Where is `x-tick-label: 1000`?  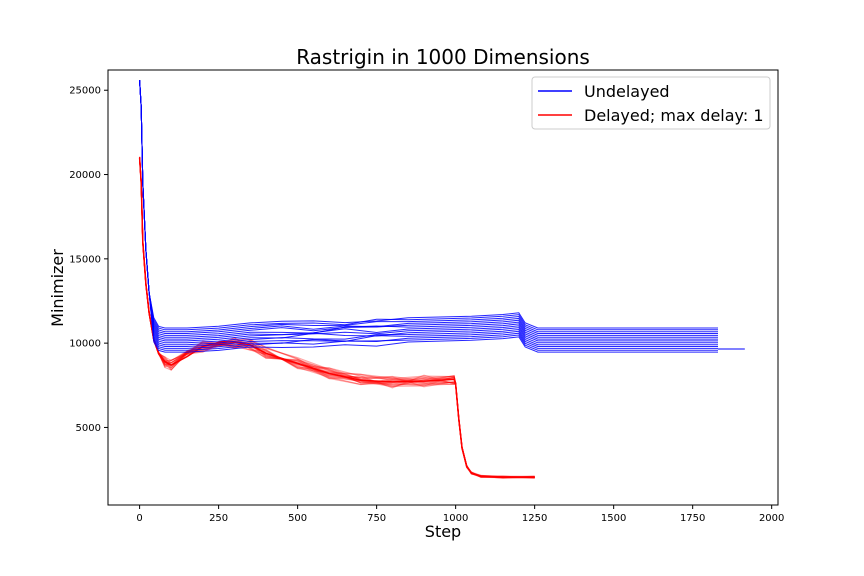
x-tick-label: 1000 is located at coordinates (455, 518).